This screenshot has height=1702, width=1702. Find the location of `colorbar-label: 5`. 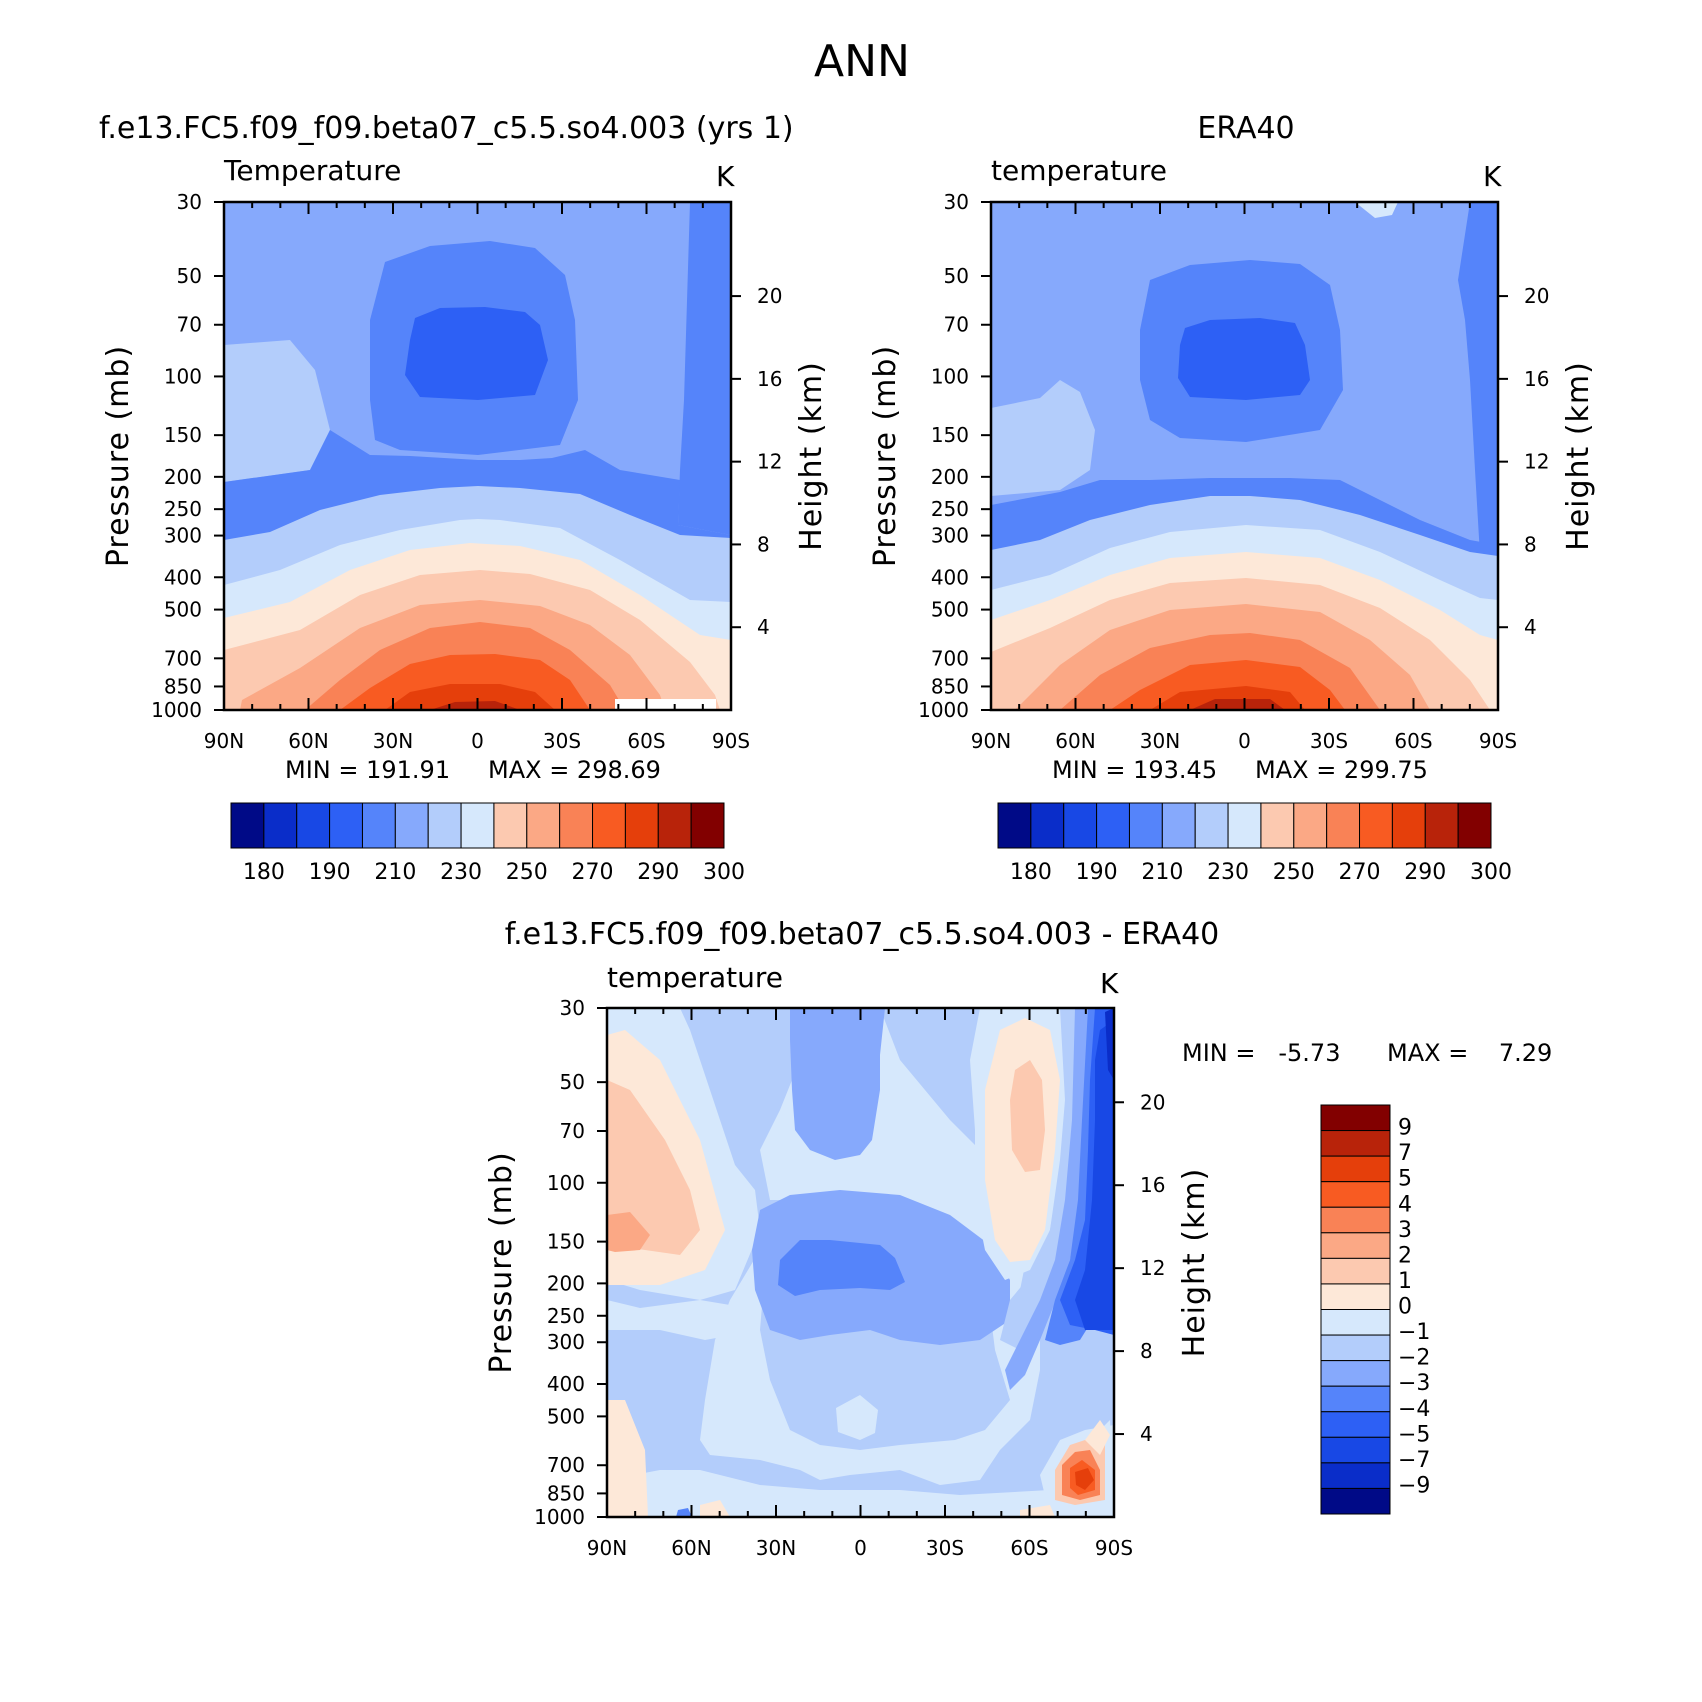

colorbar-label: 5 is located at coordinates (1405, 1179).